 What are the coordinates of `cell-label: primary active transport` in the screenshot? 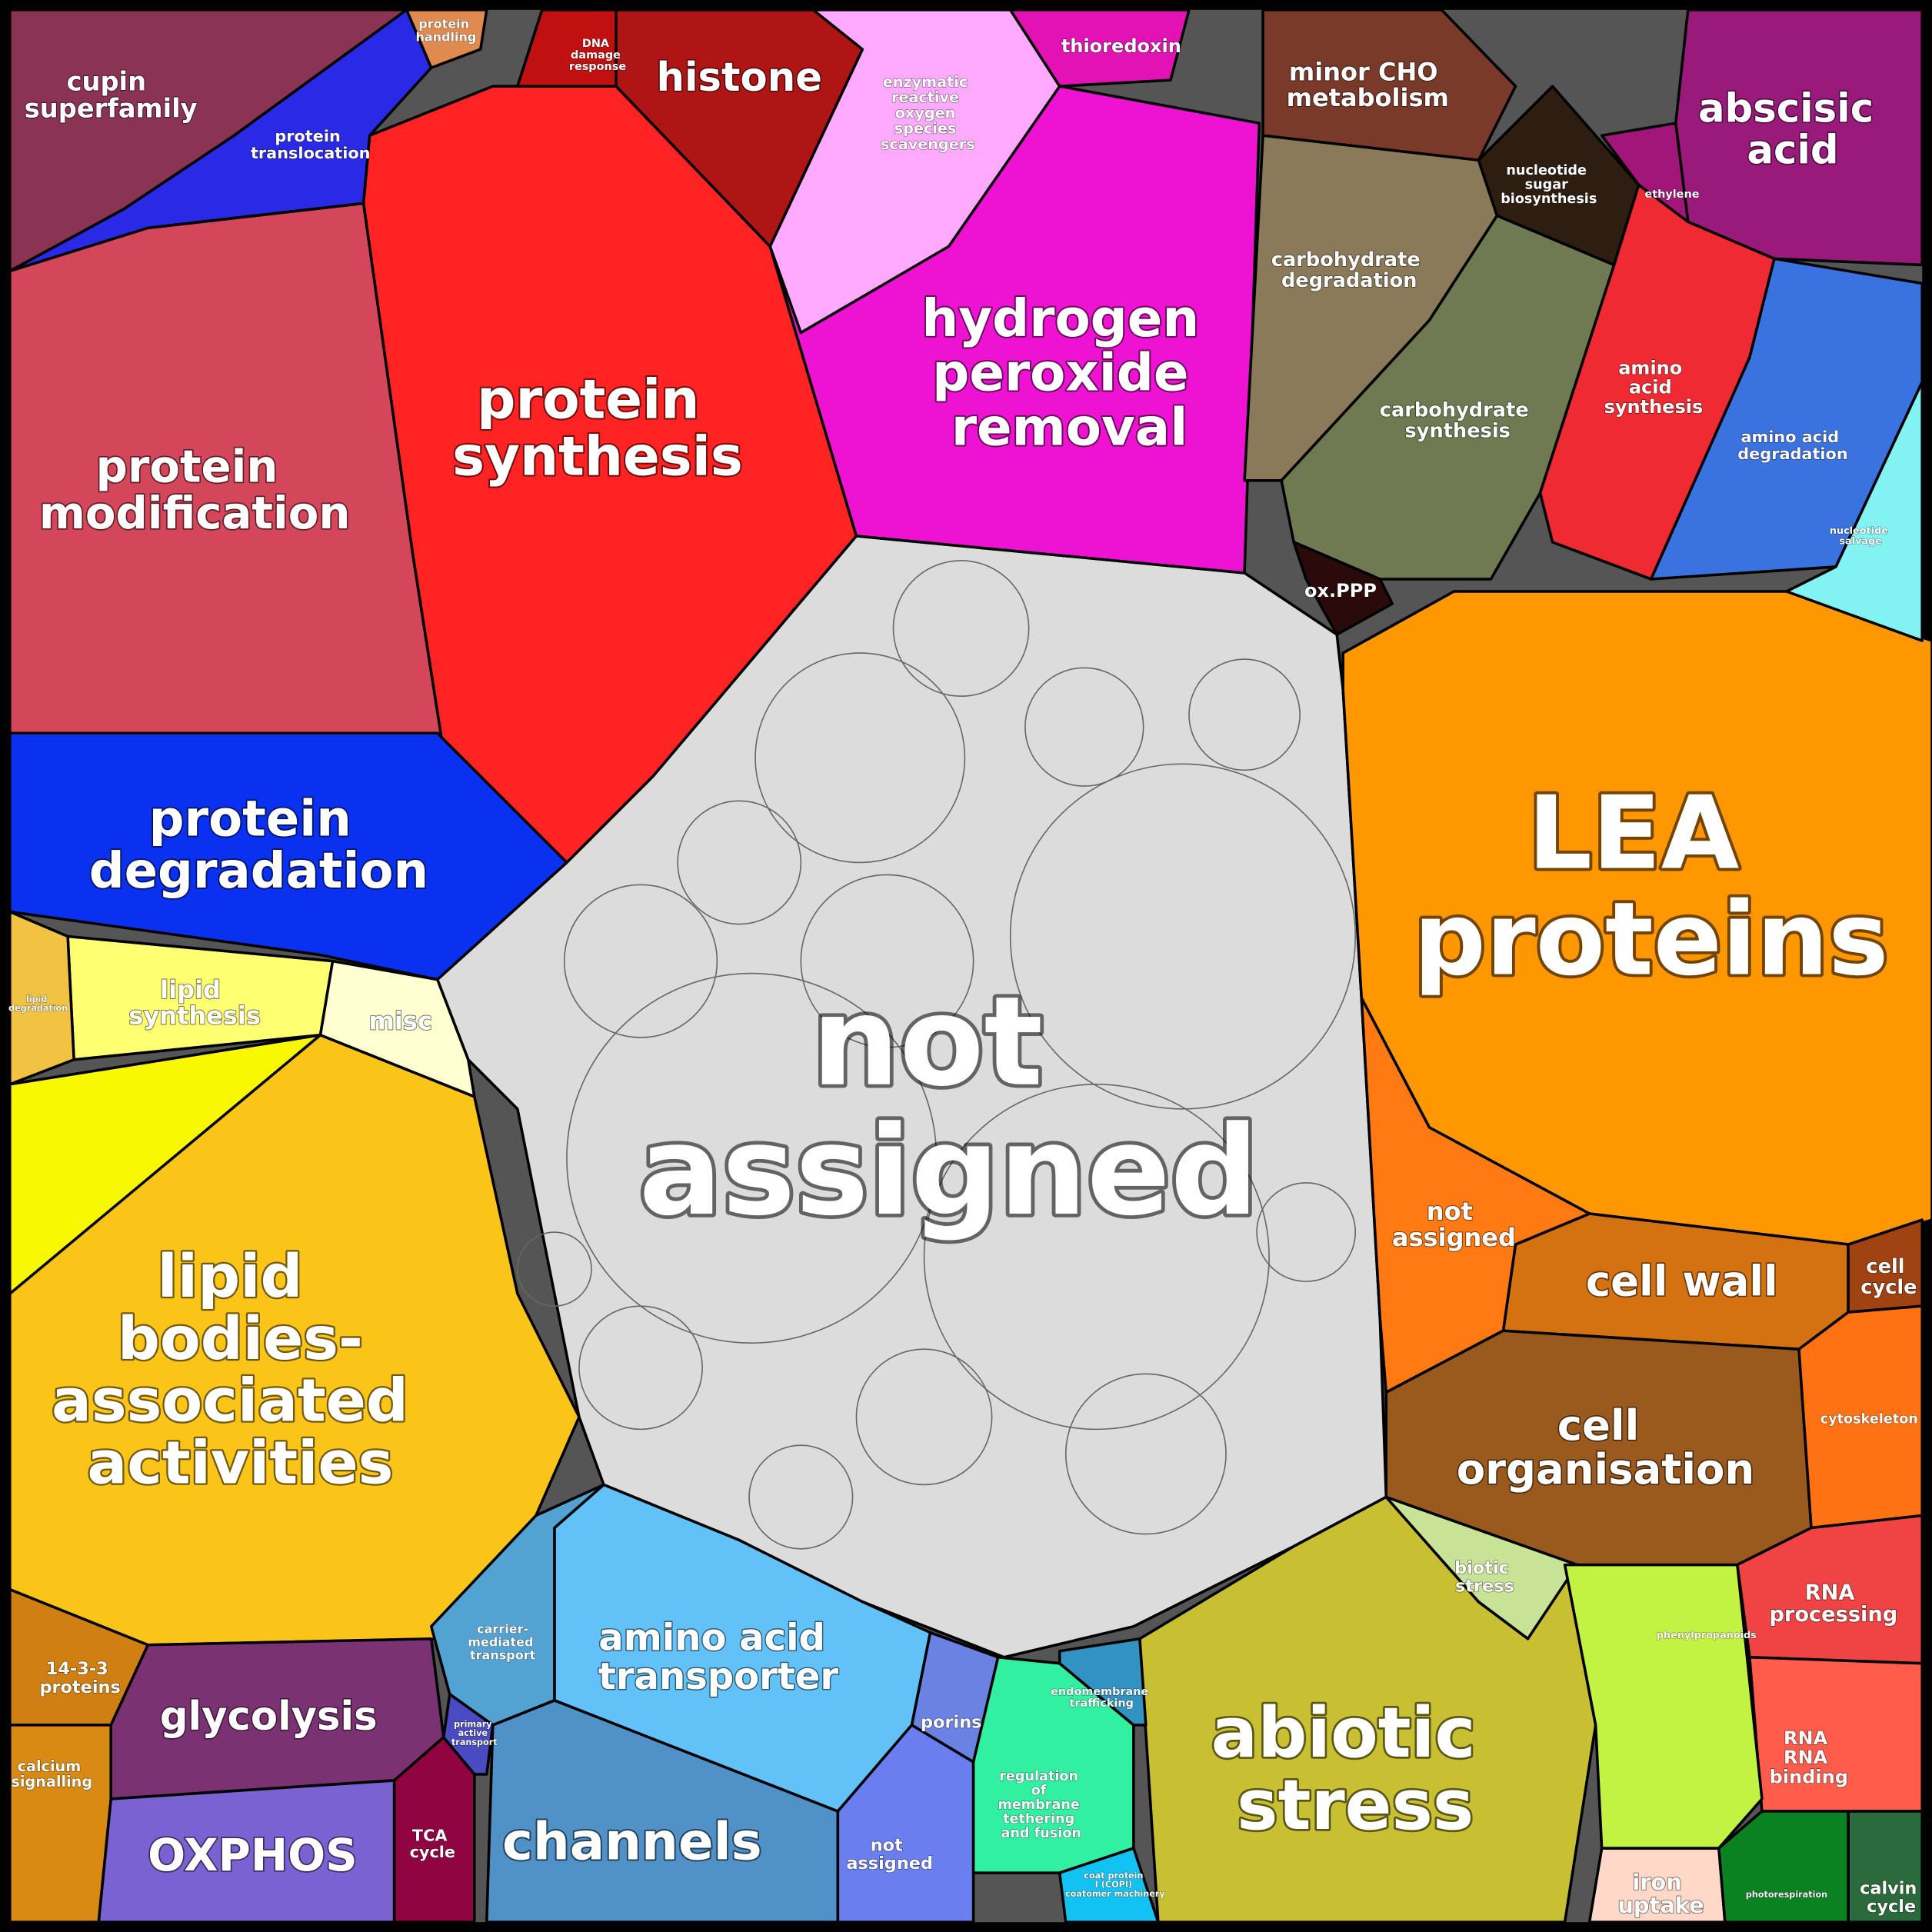 It's located at (474, 1733).